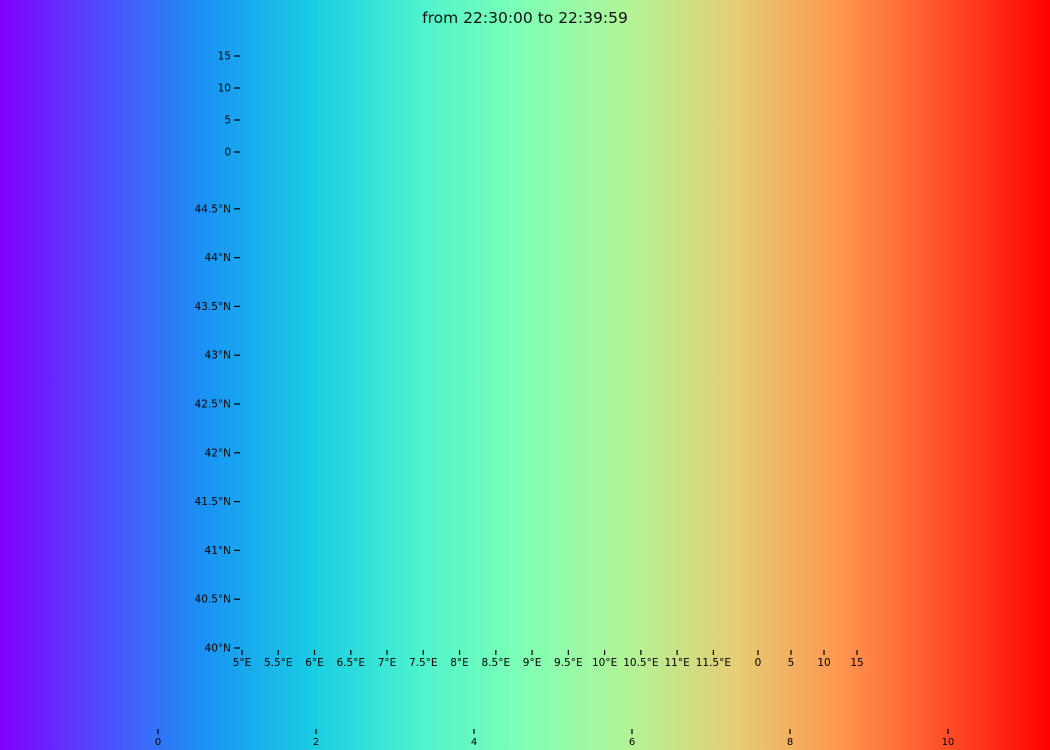  I want to click on colorbar-time-range-label: from 22:30:00 to 22:39:59, so click(525, 18).